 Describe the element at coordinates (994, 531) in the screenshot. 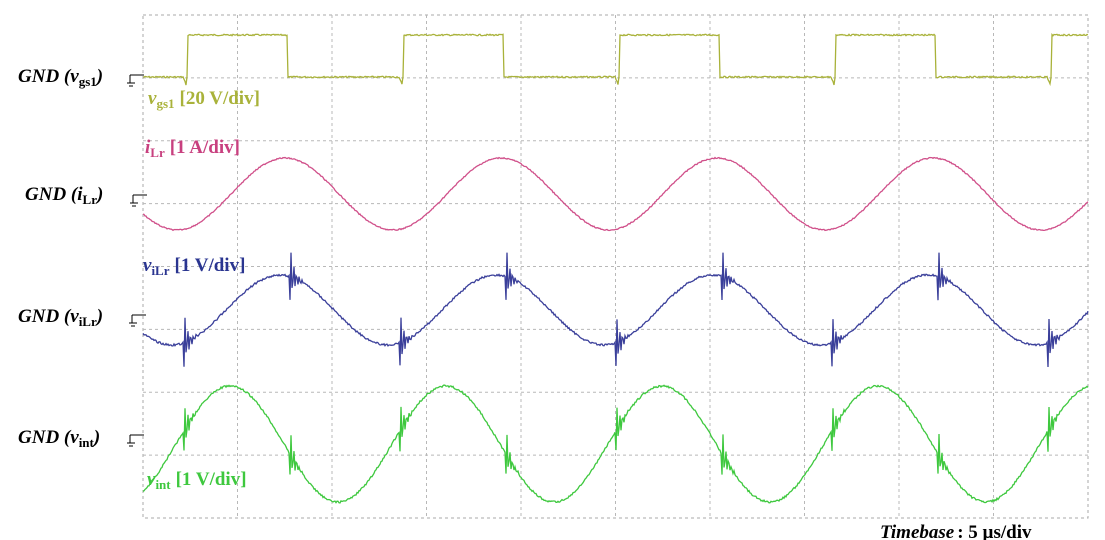

I see `timebase-value: : 5 µs/div` at that location.